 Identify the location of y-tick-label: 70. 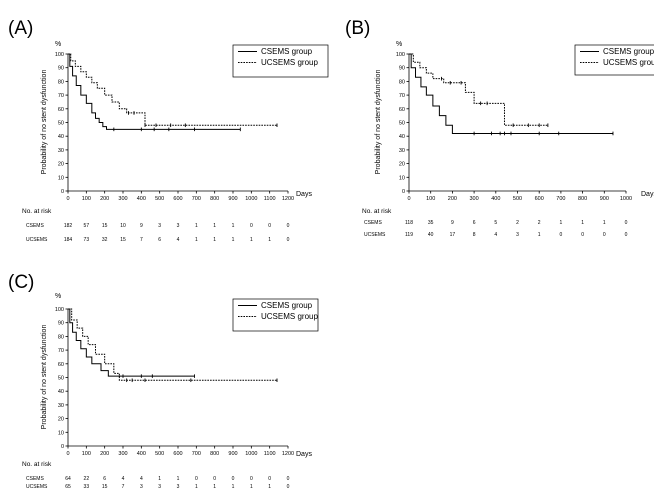
(402, 96).